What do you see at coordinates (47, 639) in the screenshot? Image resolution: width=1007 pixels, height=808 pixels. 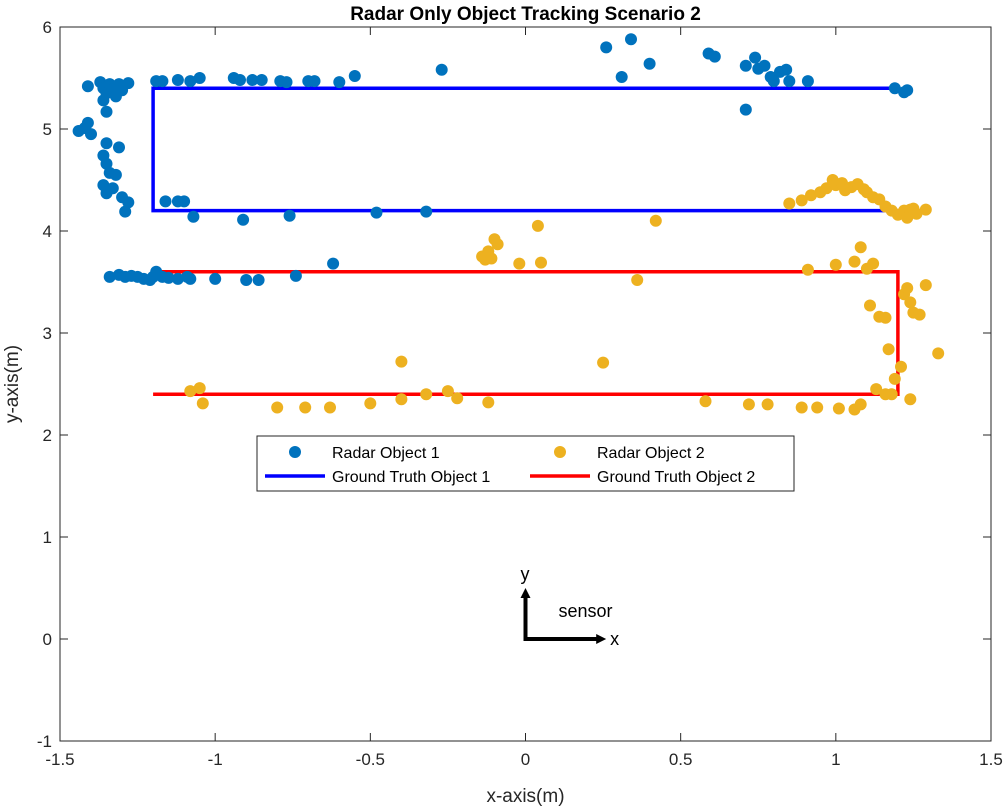 I see `y-tick-label: 0` at bounding box center [47, 639].